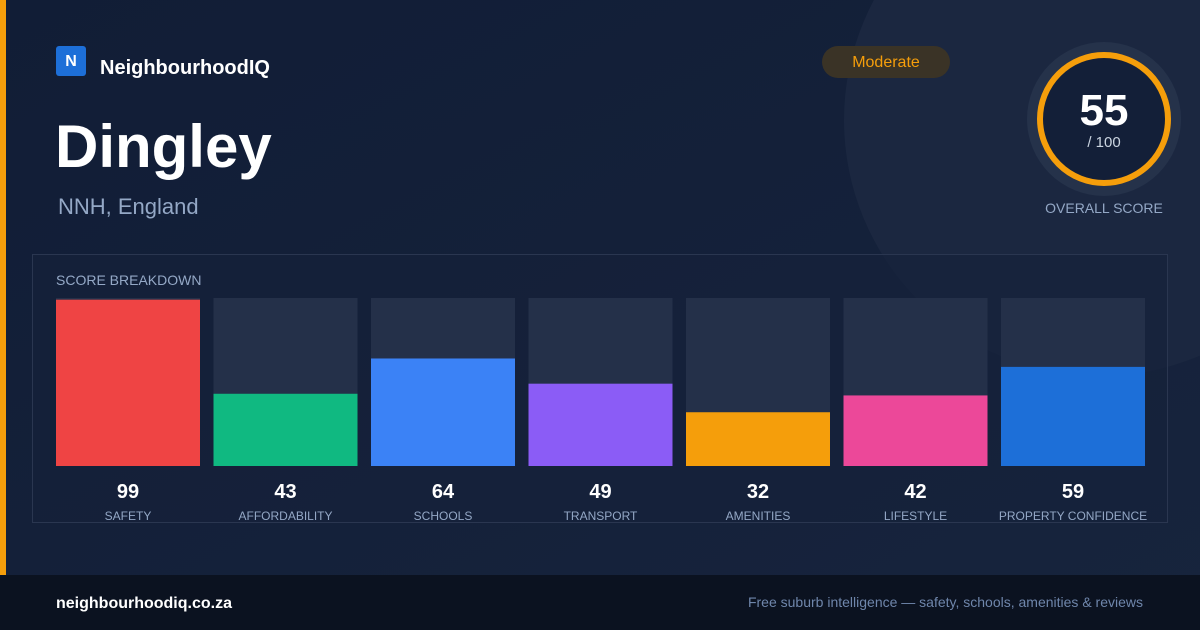  Describe the element at coordinates (128, 492) in the screenshot. I see `value-label: 99` at that location.